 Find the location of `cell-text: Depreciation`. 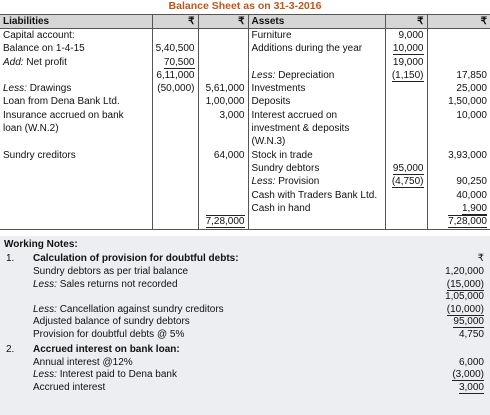

cell-text: Depreciation is located at coordinates (306, 75).